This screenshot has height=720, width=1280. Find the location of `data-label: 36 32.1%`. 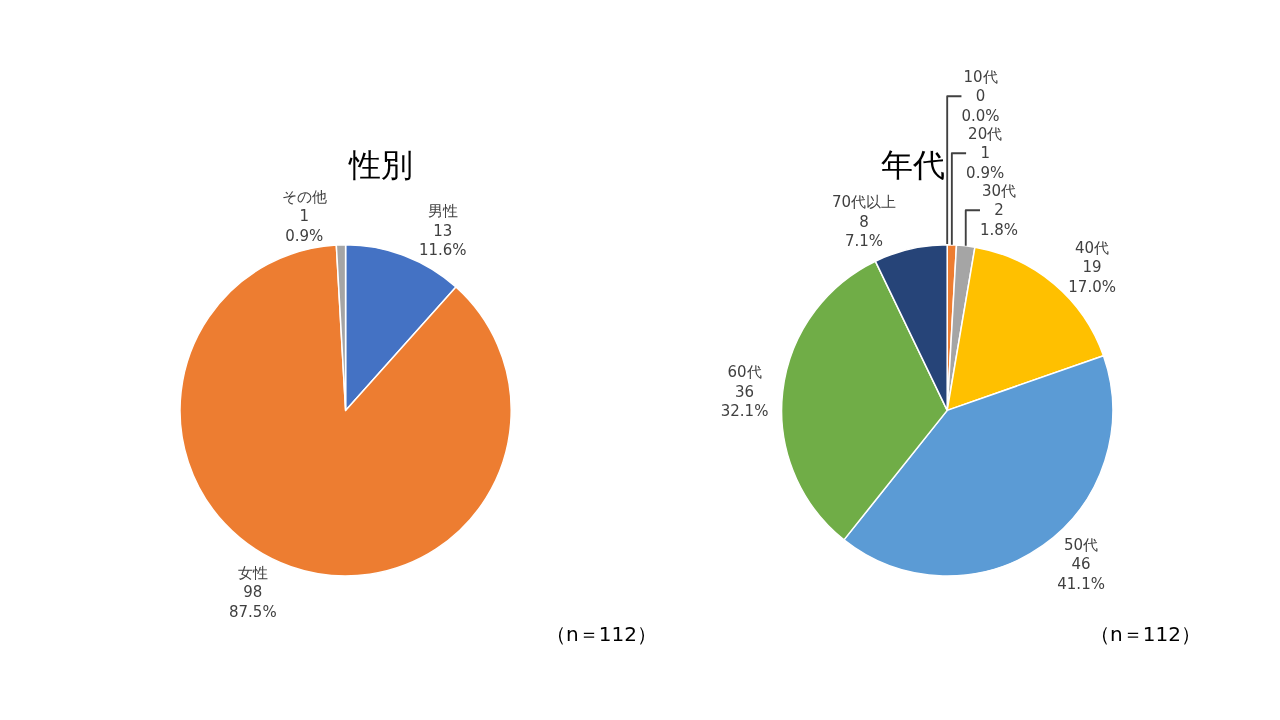

data-label: 36 32.1% is located at coordinates (744, 401).